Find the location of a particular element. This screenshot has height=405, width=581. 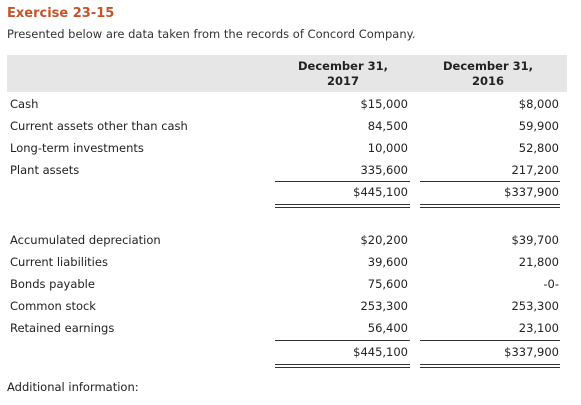

row-label: Retained earnings is located at coordinates (62, 328).